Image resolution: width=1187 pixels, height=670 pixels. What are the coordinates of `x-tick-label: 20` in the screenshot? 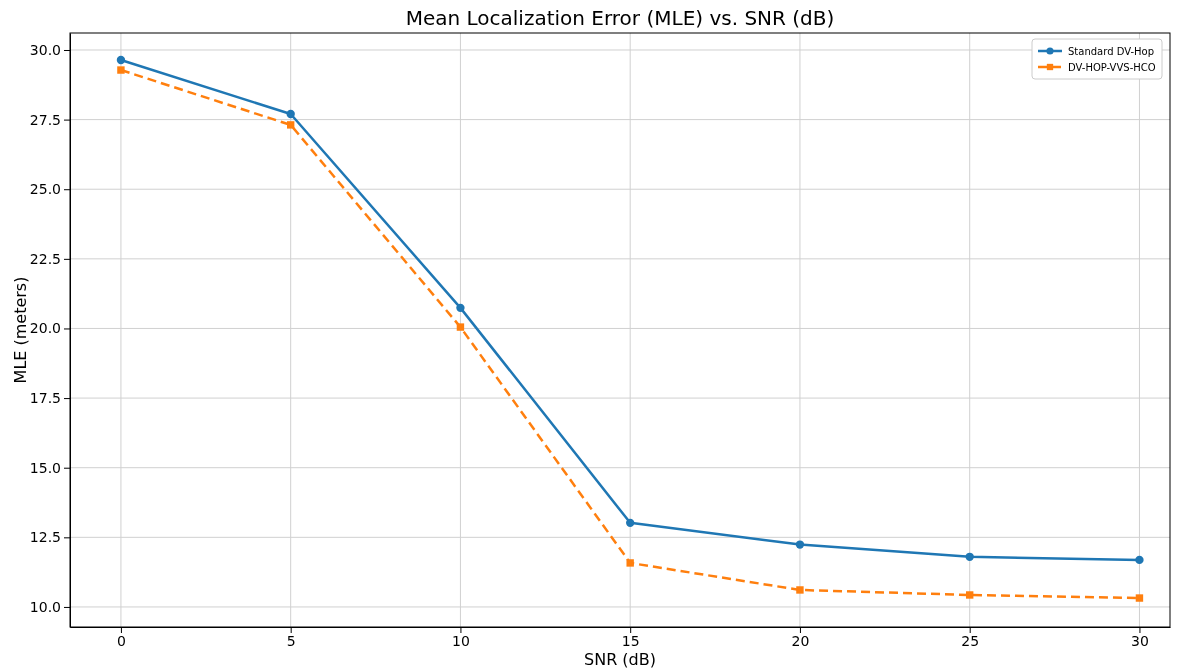 It's located at (800, 640).